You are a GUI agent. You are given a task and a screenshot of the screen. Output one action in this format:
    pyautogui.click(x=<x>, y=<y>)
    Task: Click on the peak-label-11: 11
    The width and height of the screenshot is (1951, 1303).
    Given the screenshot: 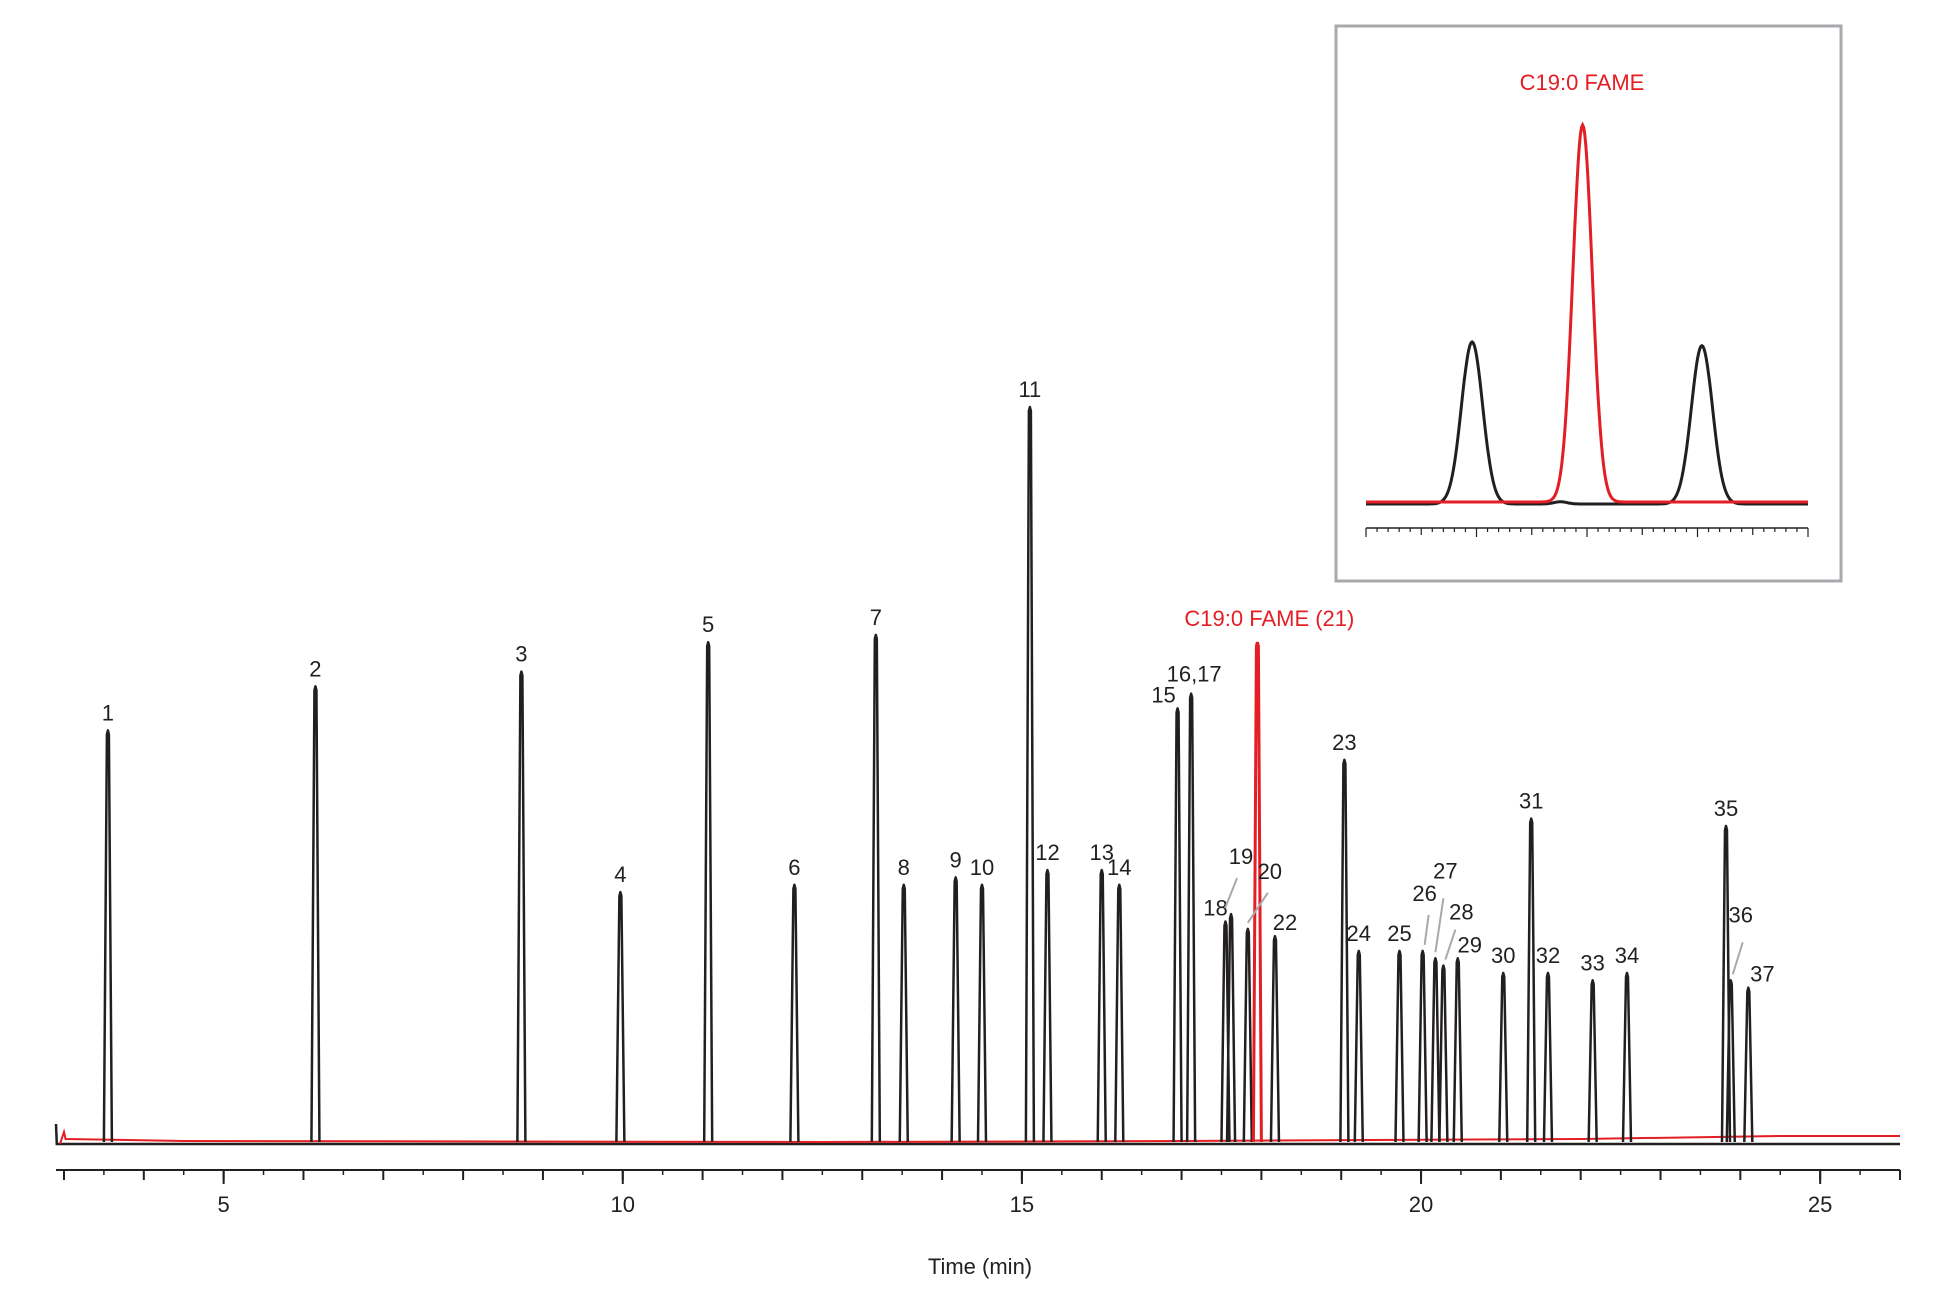 What is the action you would take?
    pyautogui.click(x=1029, y=389)
    